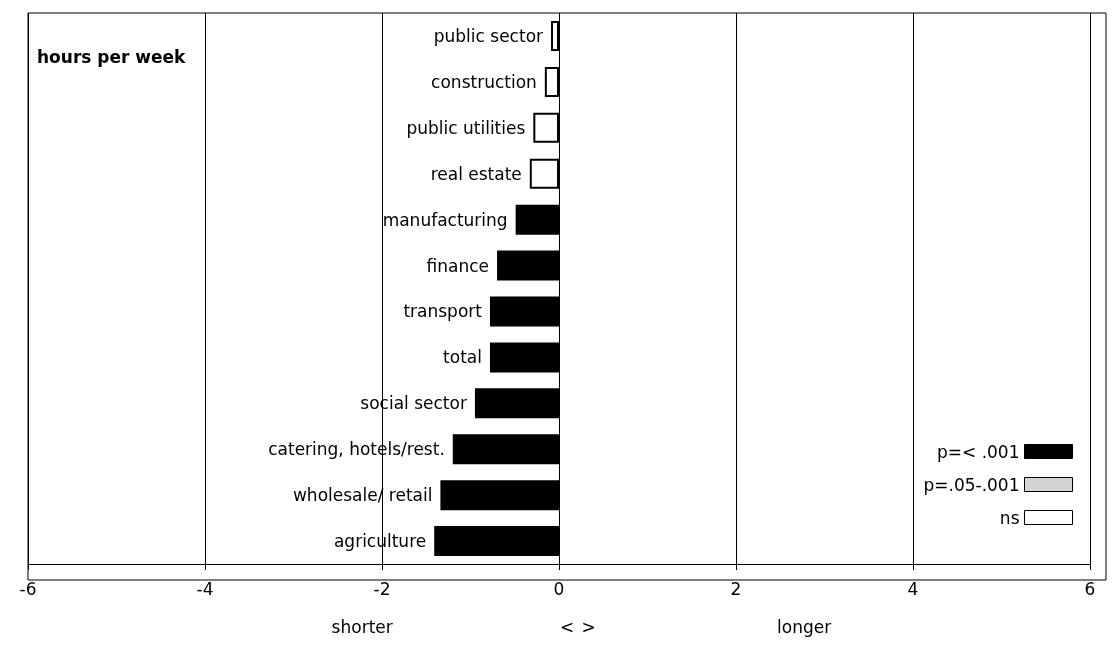 This screenshot has width=1116, height=652. Describe the element at coordinates (971, 484) in the screenshot. I see `legend-label: p=.05-.001` at that location.